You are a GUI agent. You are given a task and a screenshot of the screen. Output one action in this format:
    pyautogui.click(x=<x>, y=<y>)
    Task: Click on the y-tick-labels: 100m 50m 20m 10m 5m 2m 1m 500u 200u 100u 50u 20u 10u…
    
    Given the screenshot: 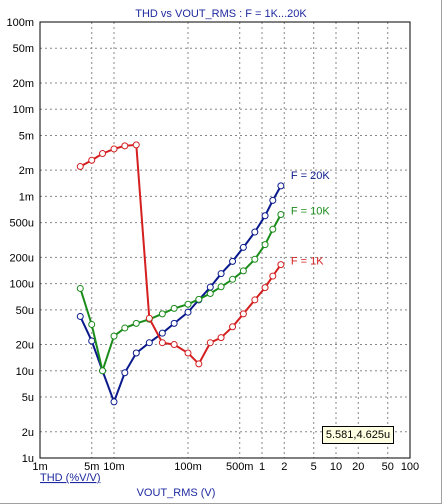 What is the action you would take?
    pyautogui.click(x=20, y=241)
    